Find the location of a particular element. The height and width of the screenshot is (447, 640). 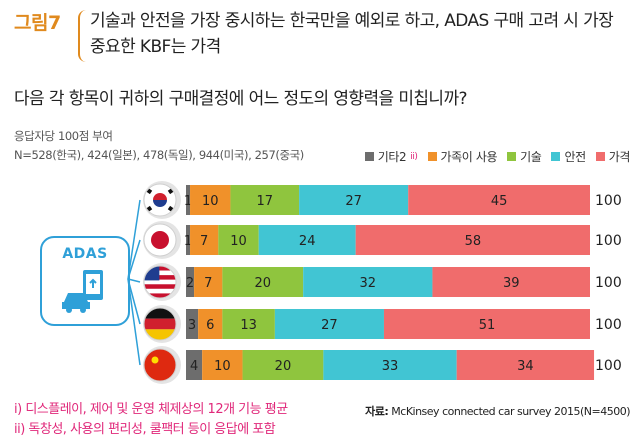

legend-item-other: 기타2 ii) is located at coordinates (391, 156).